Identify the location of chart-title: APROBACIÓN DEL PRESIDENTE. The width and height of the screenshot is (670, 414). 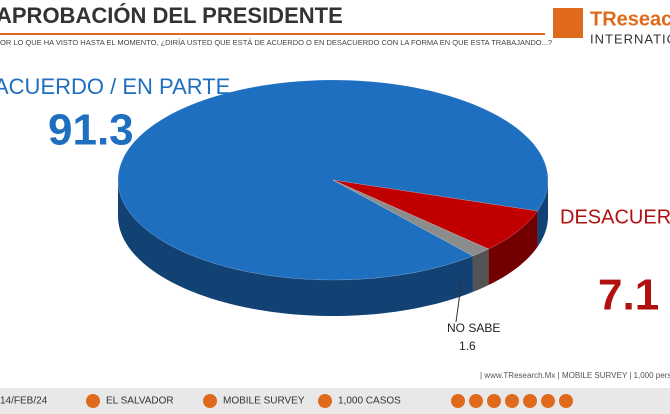
(171, 15).